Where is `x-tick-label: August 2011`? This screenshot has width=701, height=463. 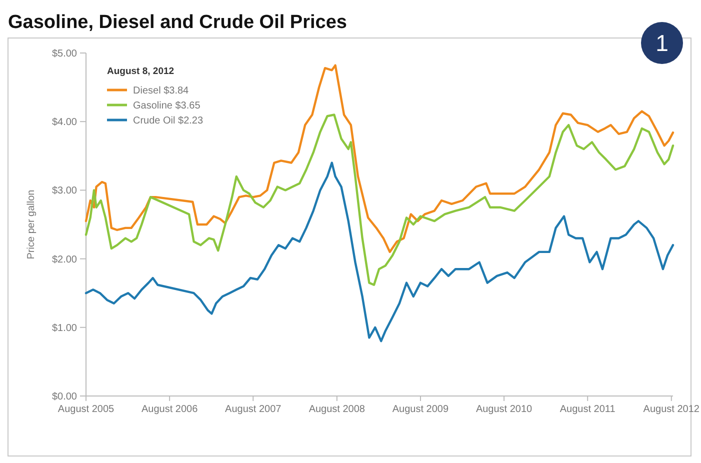 x-tick-label: August 2011 is located at coordinates (588, 409).